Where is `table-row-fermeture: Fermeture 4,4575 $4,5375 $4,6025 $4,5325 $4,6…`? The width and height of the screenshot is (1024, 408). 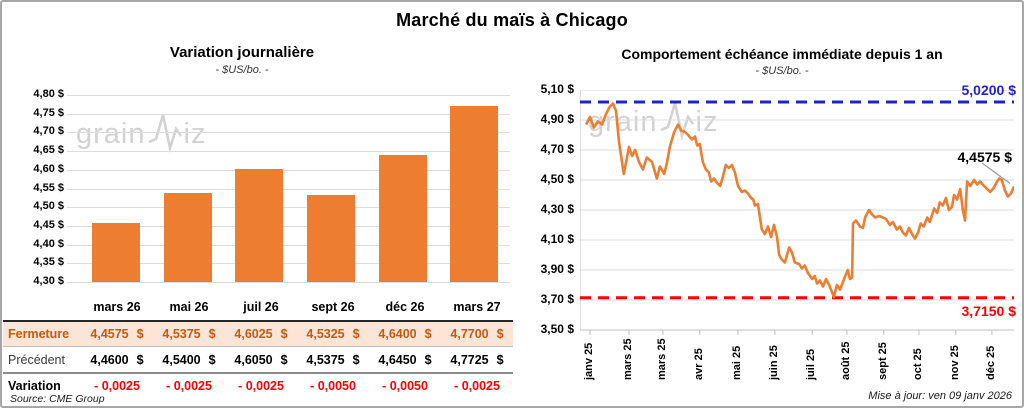
table-row-fermeture: Fermeture 4,4575 $4,5375 $4,6025 $4,5325 $4,6… is located at coordinates (258, 333).